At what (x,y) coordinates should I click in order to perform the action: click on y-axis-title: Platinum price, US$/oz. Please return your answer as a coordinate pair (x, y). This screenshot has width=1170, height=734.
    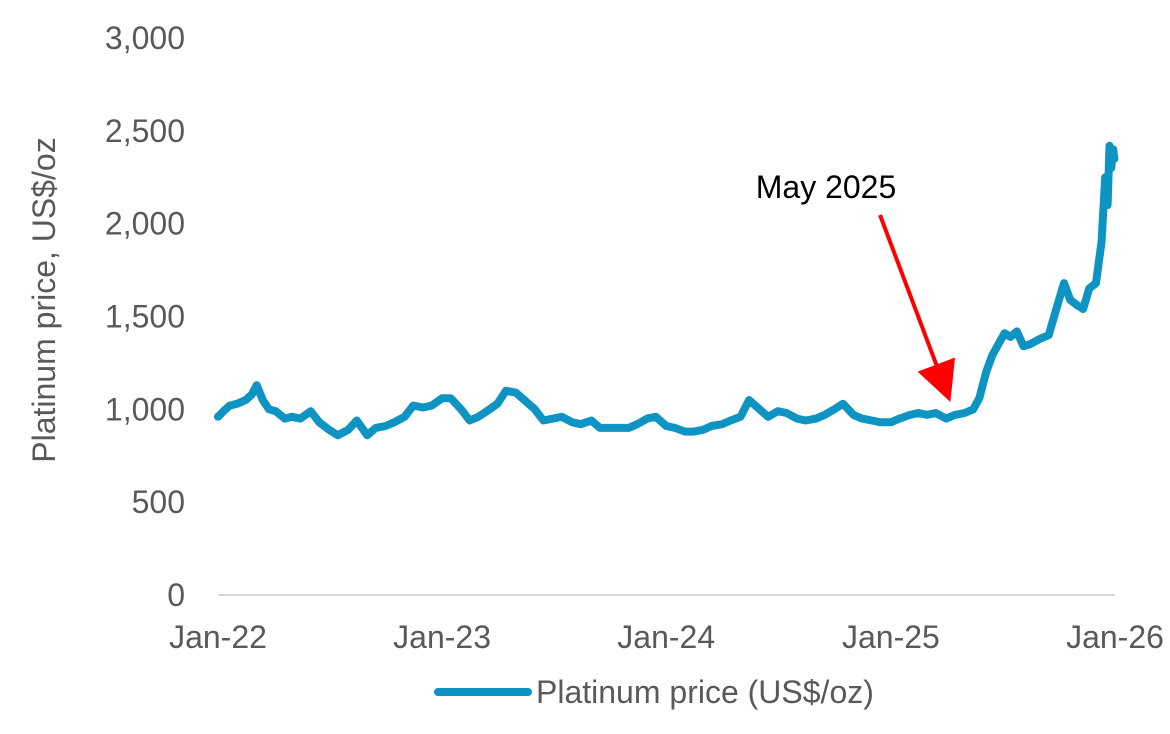
    Looking at the image, I should click on (44, 299).